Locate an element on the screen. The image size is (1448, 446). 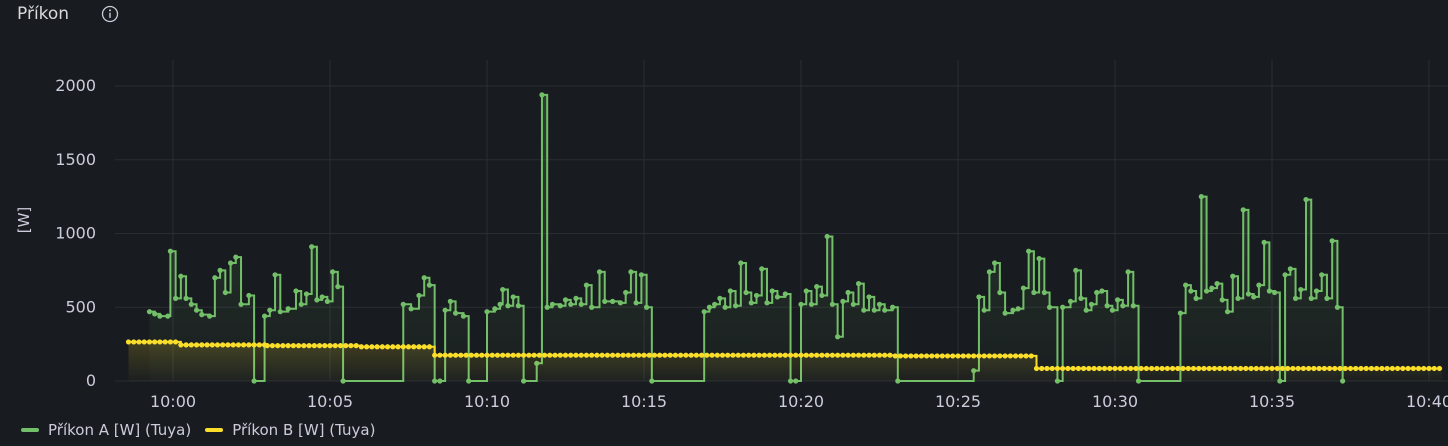
legend-item-b: Příkon B [W] (Tuya) is located at coordinates (290, 430).